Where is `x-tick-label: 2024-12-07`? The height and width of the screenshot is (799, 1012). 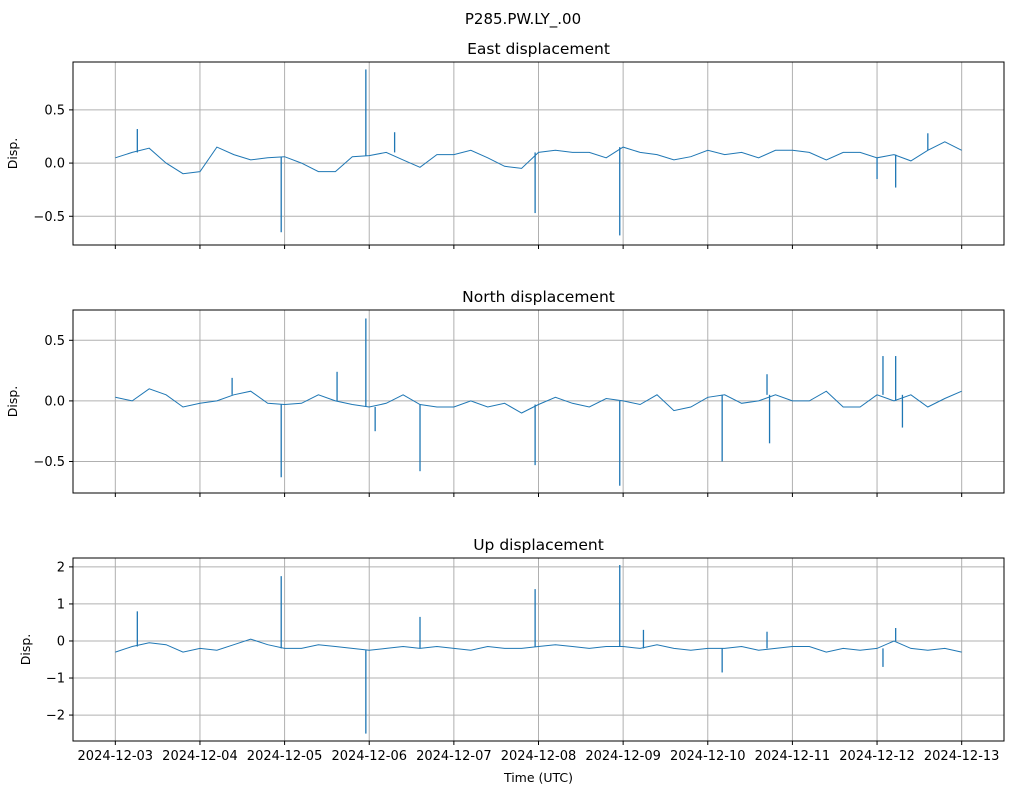 x-tick-label: 2024-12-07 is located at coordinates (454, 756).